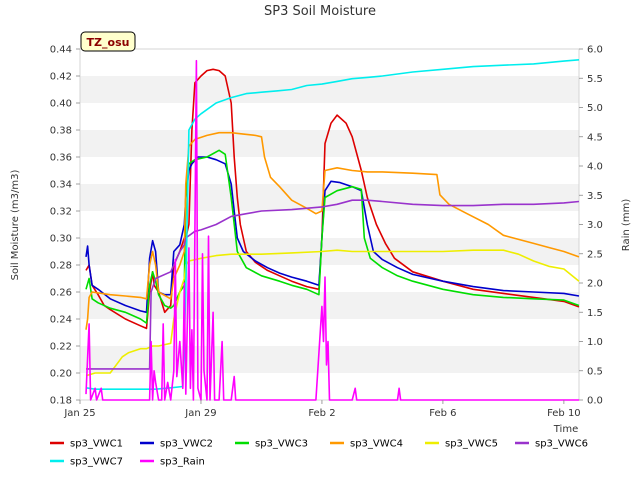 The height and width of the screenshot is (480, 640). What do you see at coordinates (595, 284) in the screenshot?
I see `y2-tick-label: 2.0` at bounding box center [595, 284].